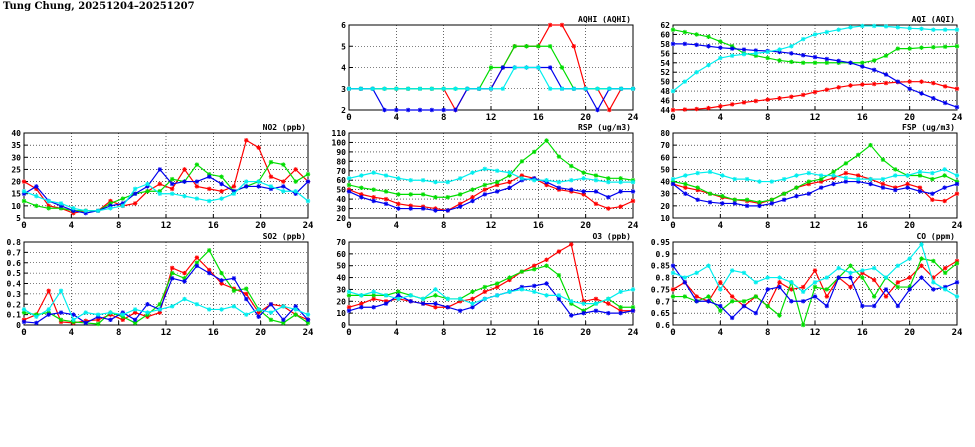 This screenshot has height=447, width=975. Describe the element at coordinates (443, 118) in the screenshot. I see `x-tick-label: 8` at that location.